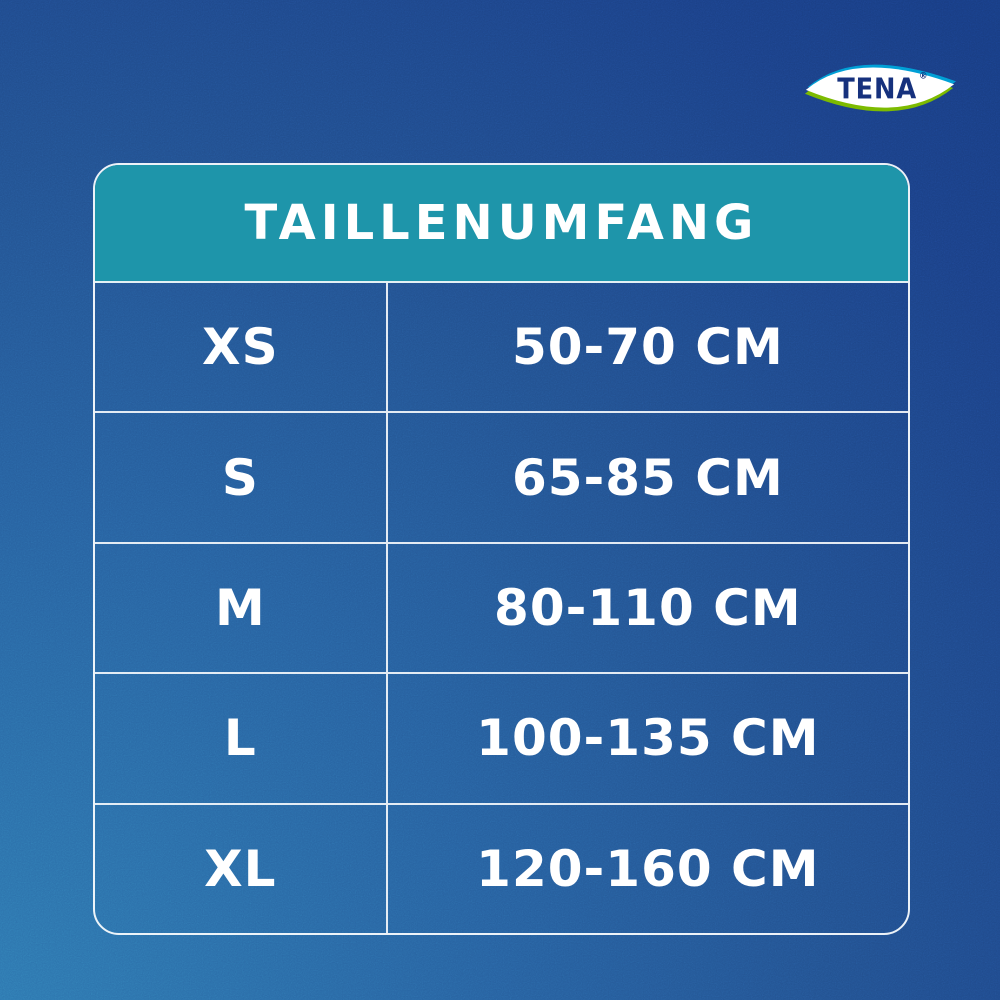 This screenshot has height=1000, width=1000. Describe the element at coordinates (241, 868) in the screenshot. I see `size-cell: XL` at that location.